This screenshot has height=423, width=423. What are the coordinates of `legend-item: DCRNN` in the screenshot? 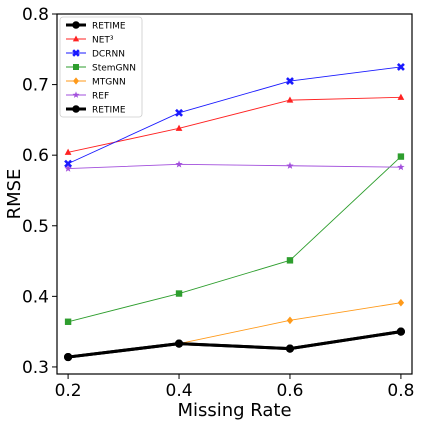 It's located at (95, 54).